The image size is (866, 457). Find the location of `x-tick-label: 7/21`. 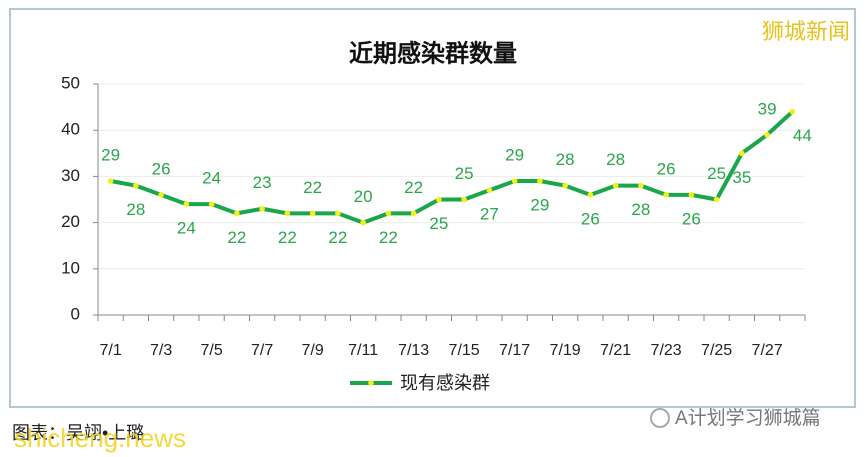

x-tick-label: 7/21 is located at coordinates (615, 350).